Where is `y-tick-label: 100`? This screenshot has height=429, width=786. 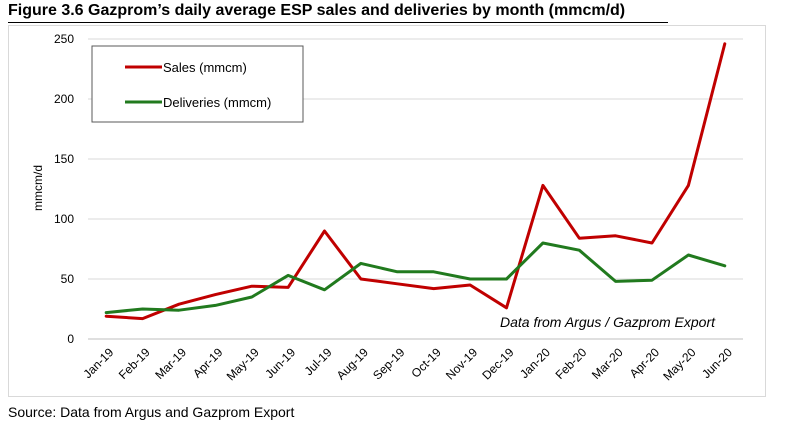 y-tick-label: 100 is located at coordinates (64, 219).